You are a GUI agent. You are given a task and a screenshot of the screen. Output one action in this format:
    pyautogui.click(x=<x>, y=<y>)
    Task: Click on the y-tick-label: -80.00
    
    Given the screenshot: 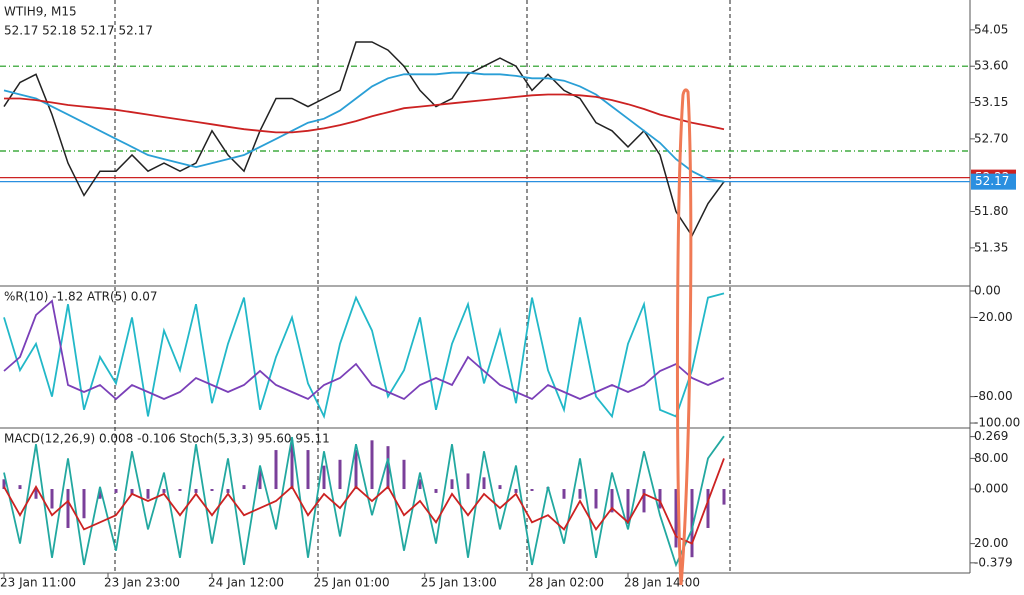 What is the action you would take?
    pyautogui.click(x=993, y=396)
    